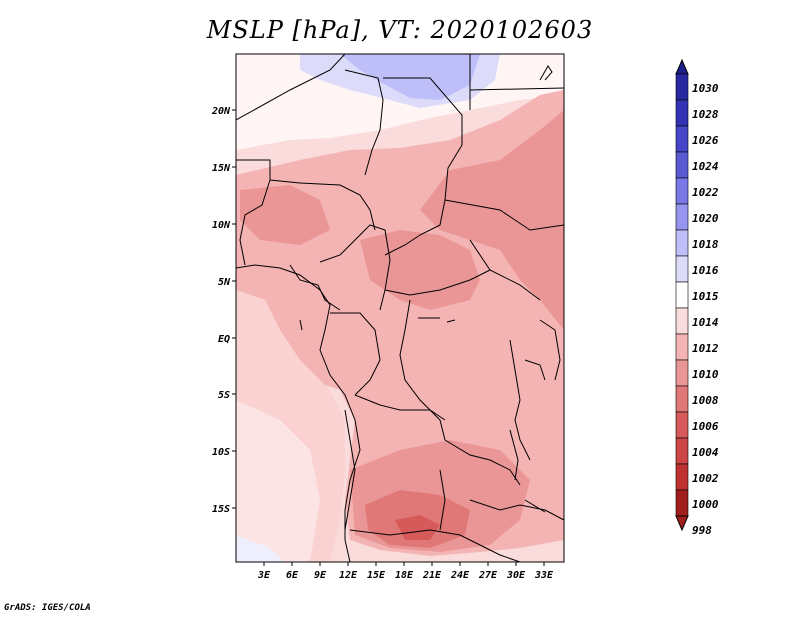 Image resolution: width=800 pixels, height=618 pixels. Describe the element at coordinates (705, 322) in the screenshot. I see `colorbar-label: 1014` at that location.